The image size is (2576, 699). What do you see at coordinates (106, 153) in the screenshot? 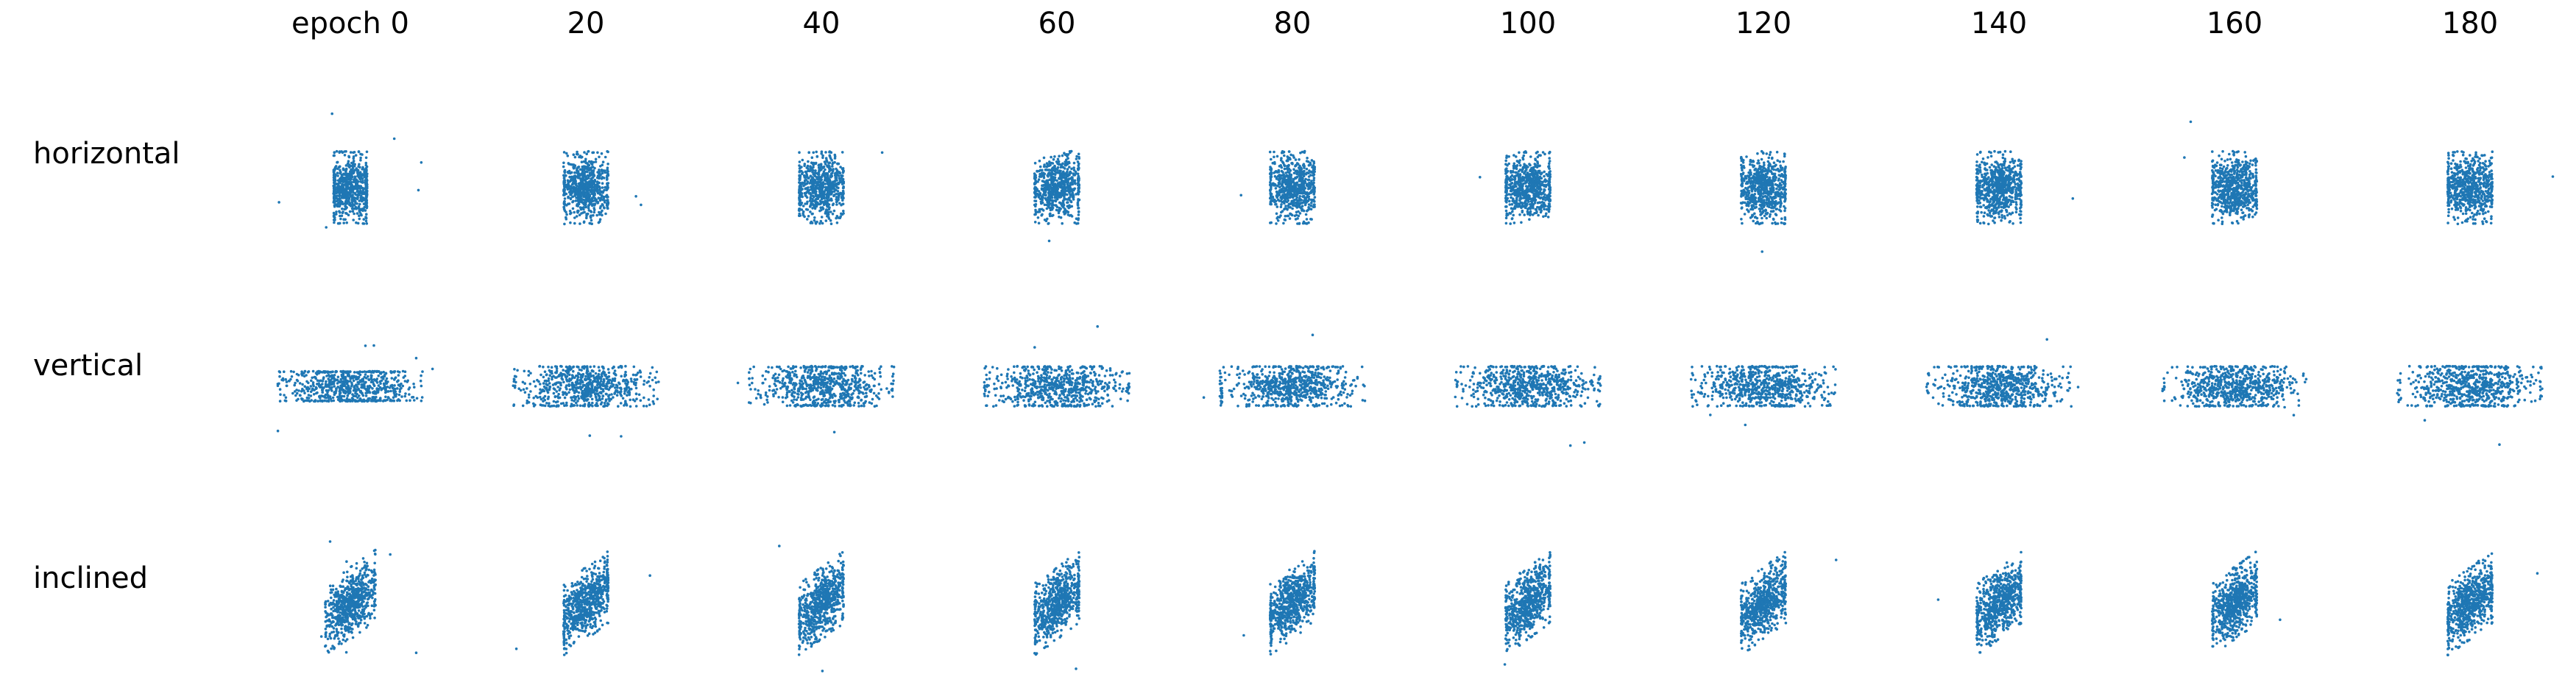
I see `row-label-horizontal: horizontal` at bounding box center [106, 153].